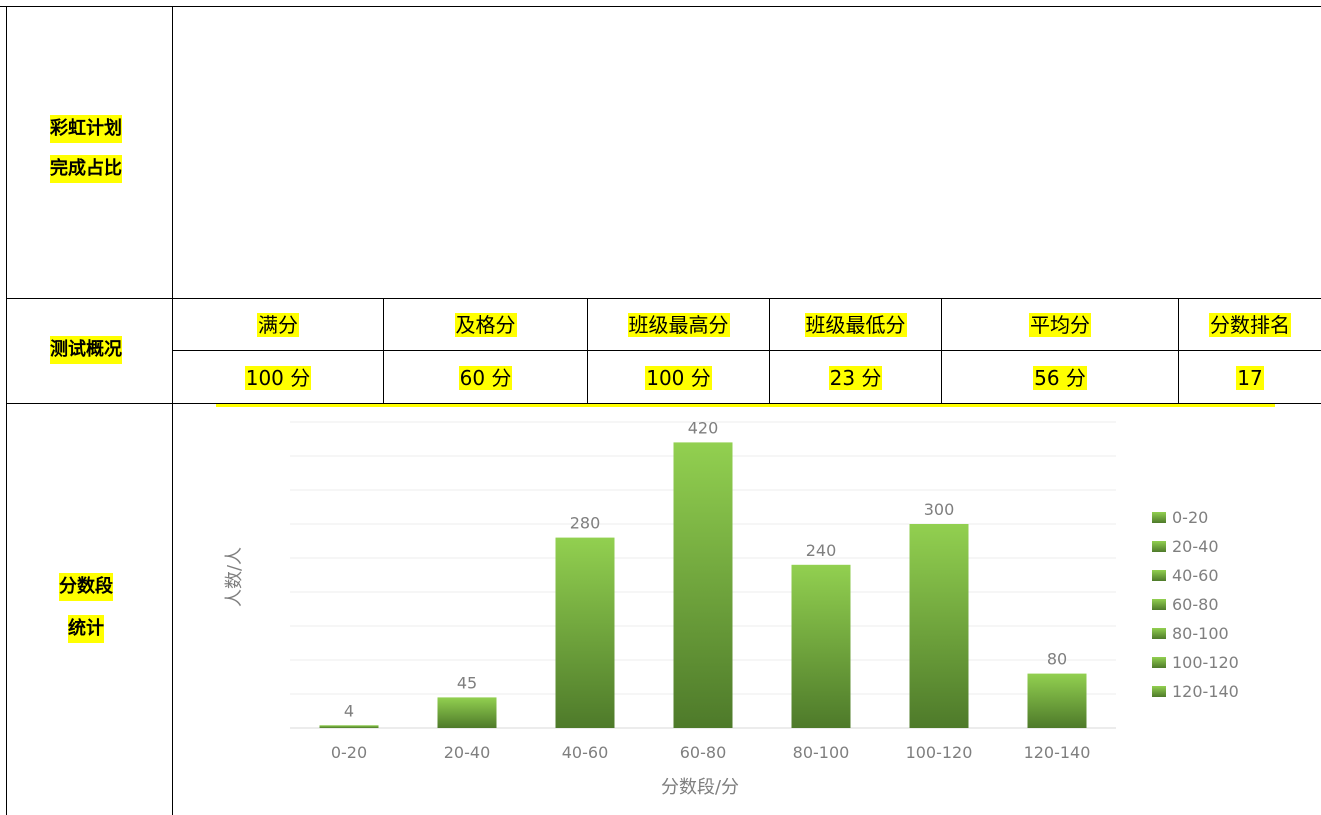 This screenshot has height=815, width=1321. What do you see at coordinates (1195, 546) in the screenshot?
I see `legend-label-20-40: 20-40` at bounding box center [1195, 546].